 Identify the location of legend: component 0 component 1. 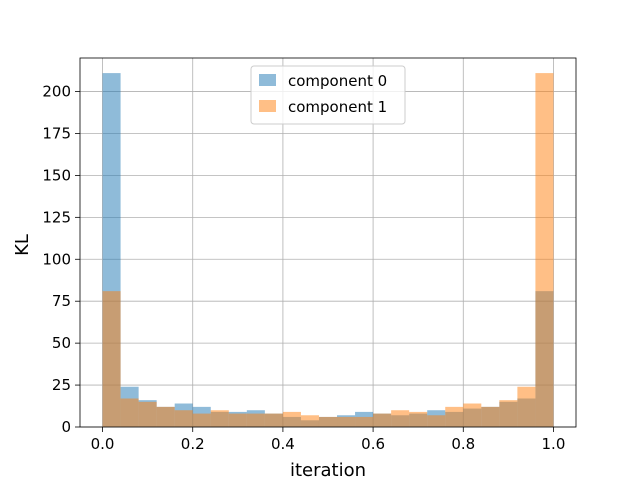
(328, 95).